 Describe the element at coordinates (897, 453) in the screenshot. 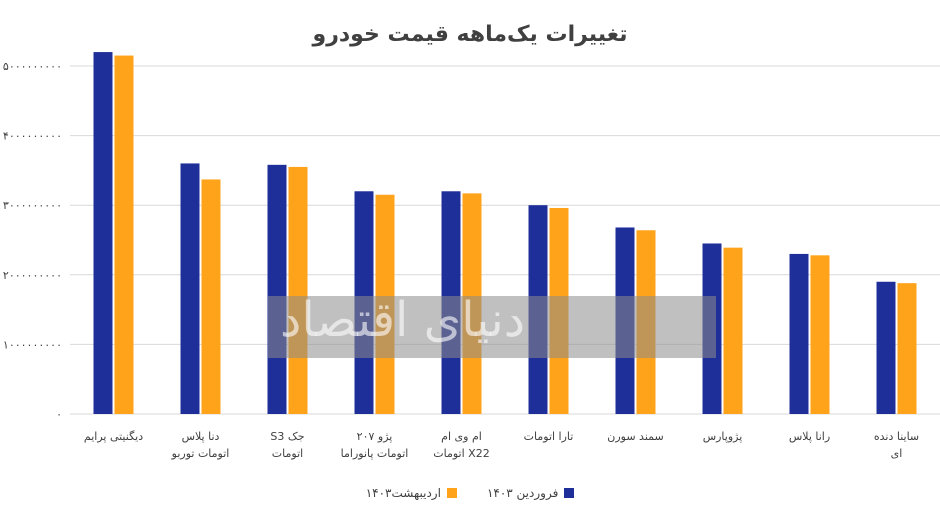

I see `x-tick-label: ای` at that location.